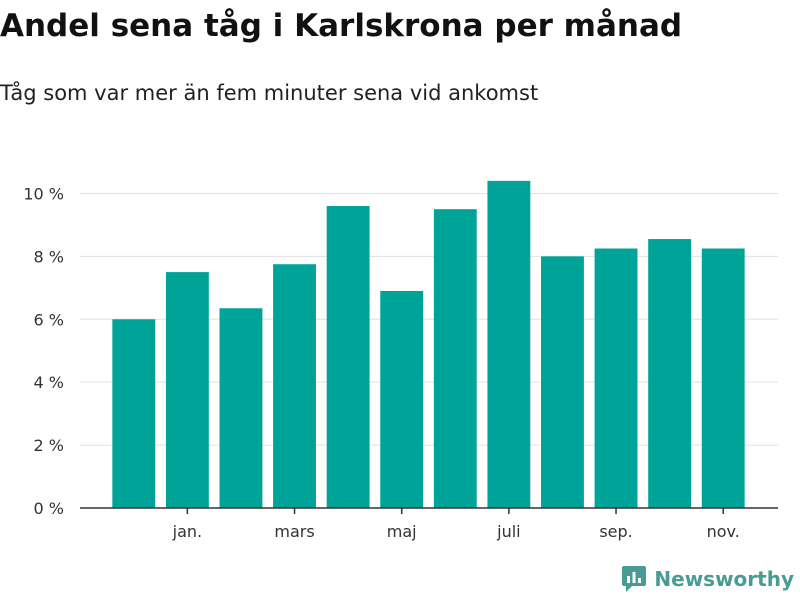 This screenshot has height=600, width=800. Describe the element at coordinates (508, 531) in the screenshot. I see `x-tick-label: juli` at that location.